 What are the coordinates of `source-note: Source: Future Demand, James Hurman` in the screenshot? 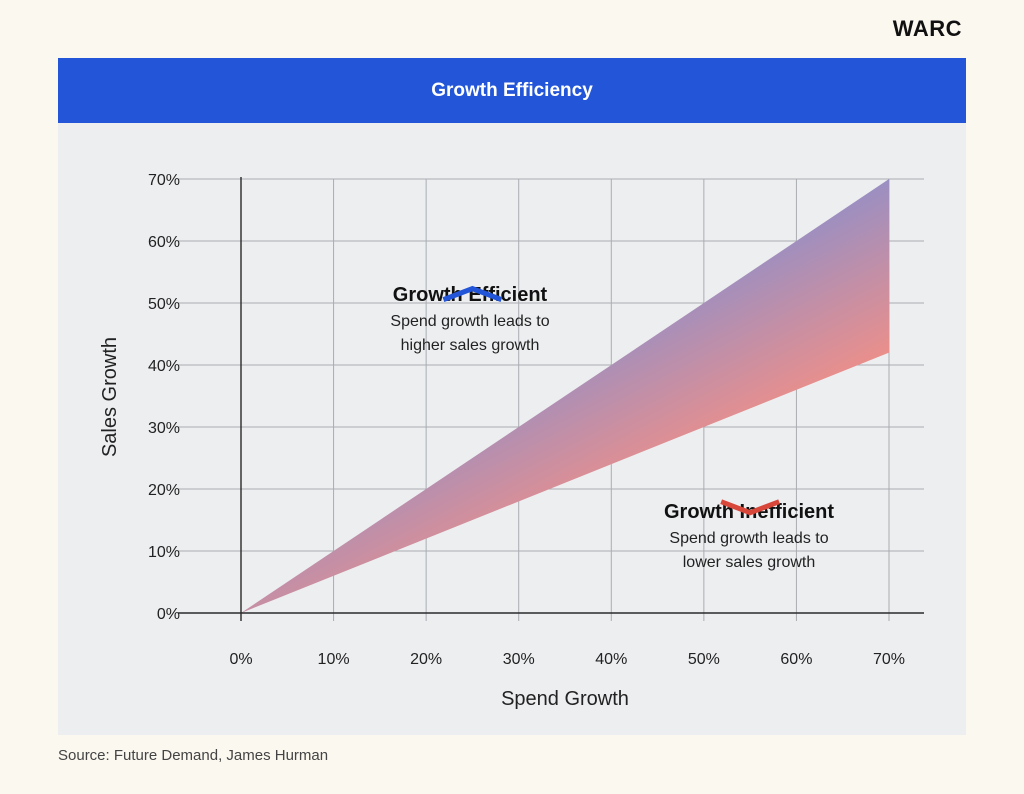 It's located at (193, 755).